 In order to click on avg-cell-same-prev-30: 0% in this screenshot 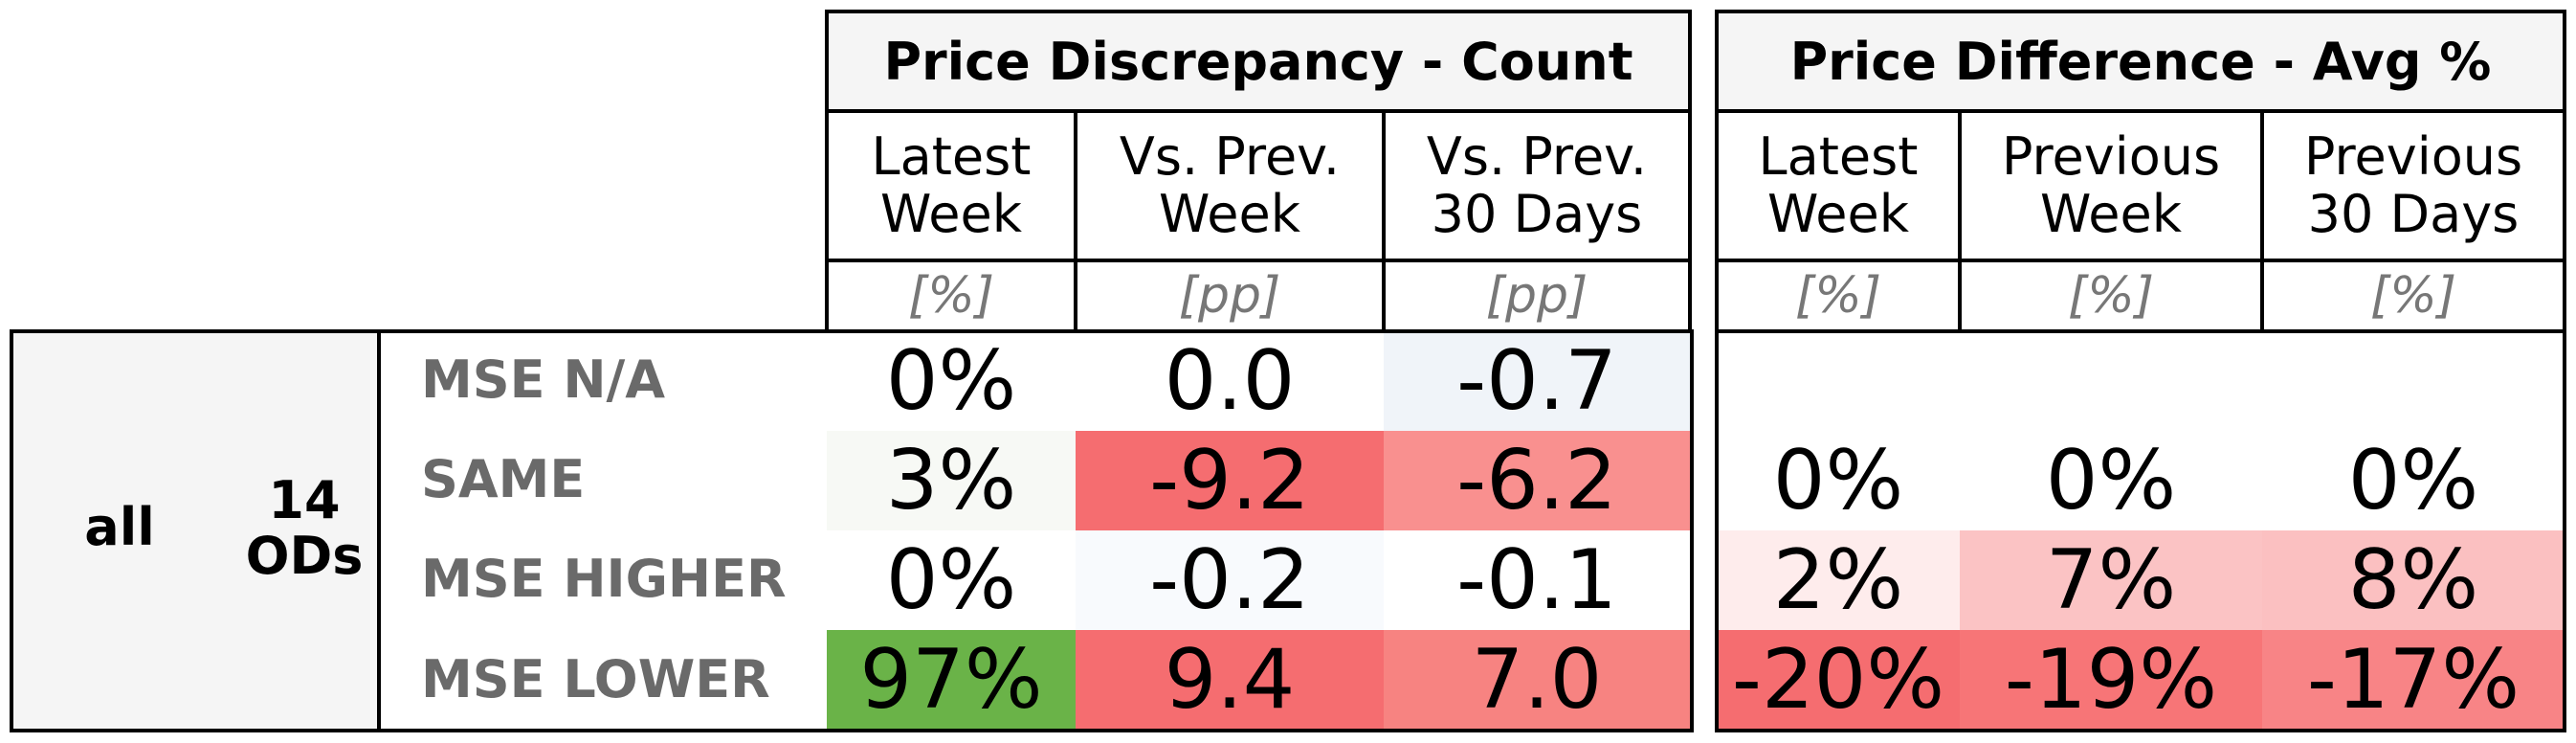, I will do `click(2413, 480)`.